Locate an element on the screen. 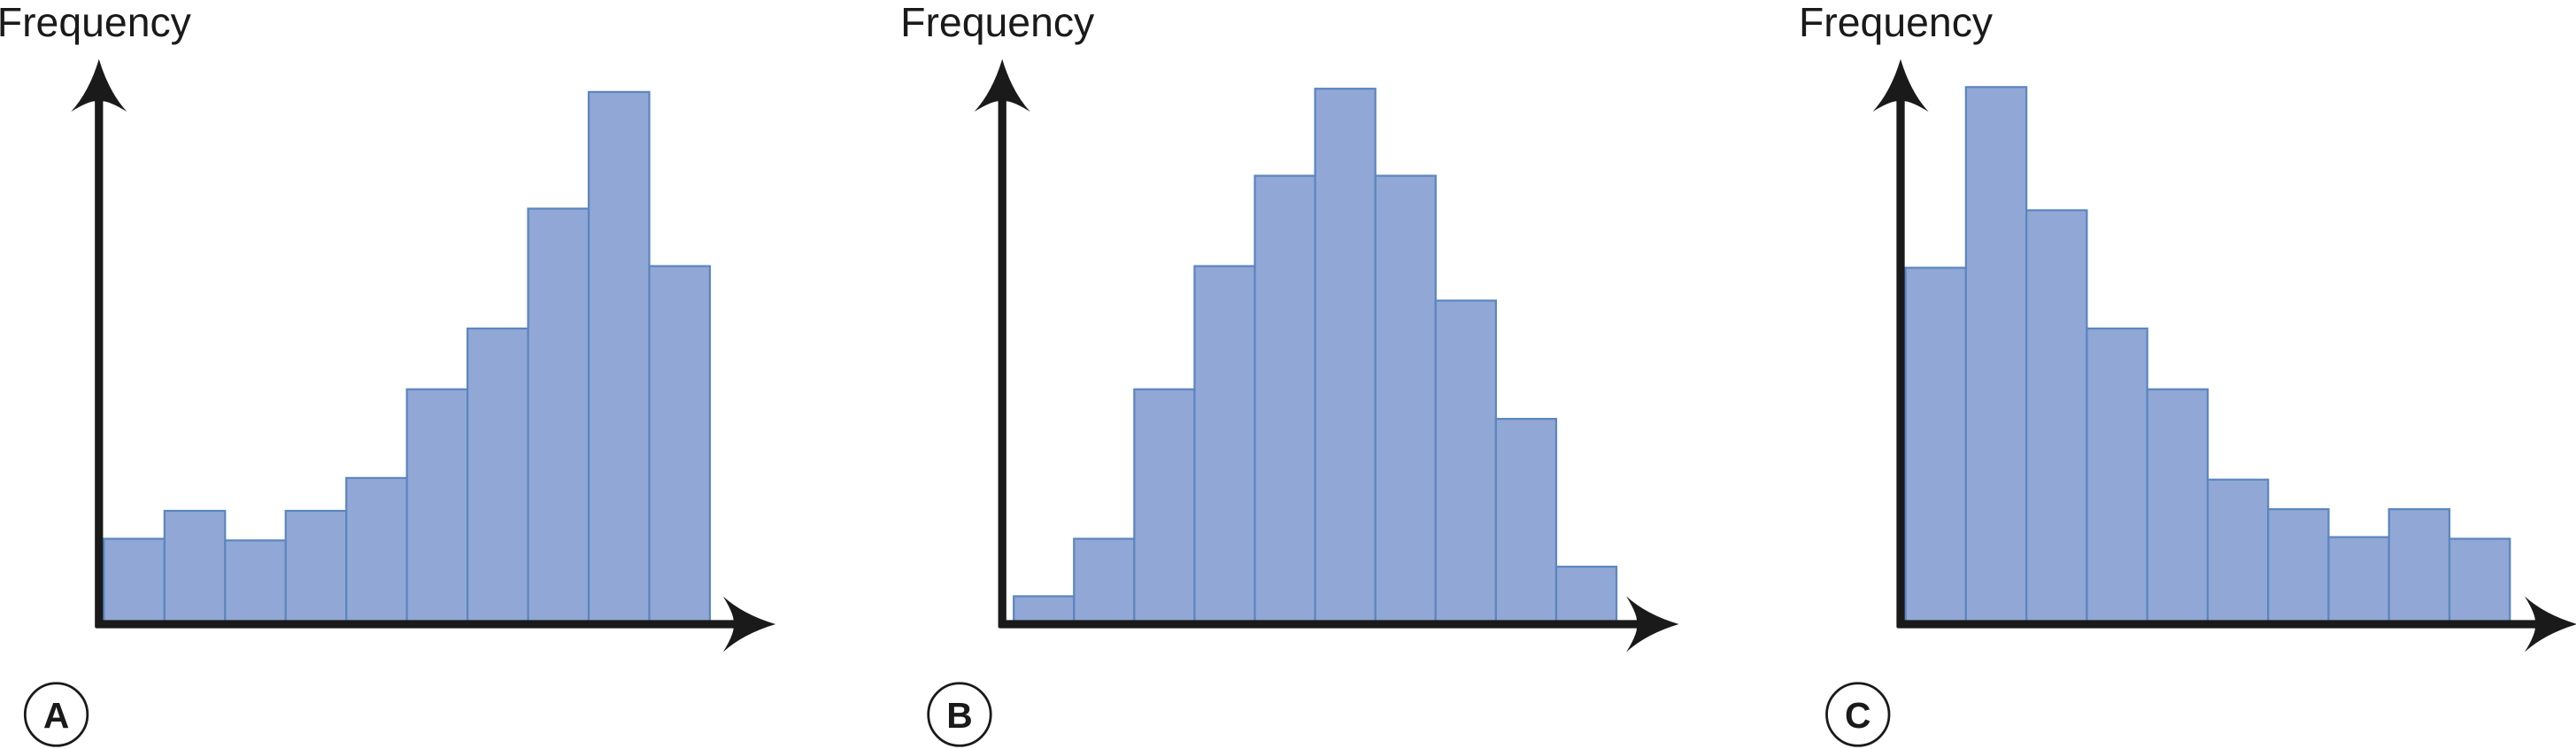  panel-label: A is located at coordinates (56, 715).